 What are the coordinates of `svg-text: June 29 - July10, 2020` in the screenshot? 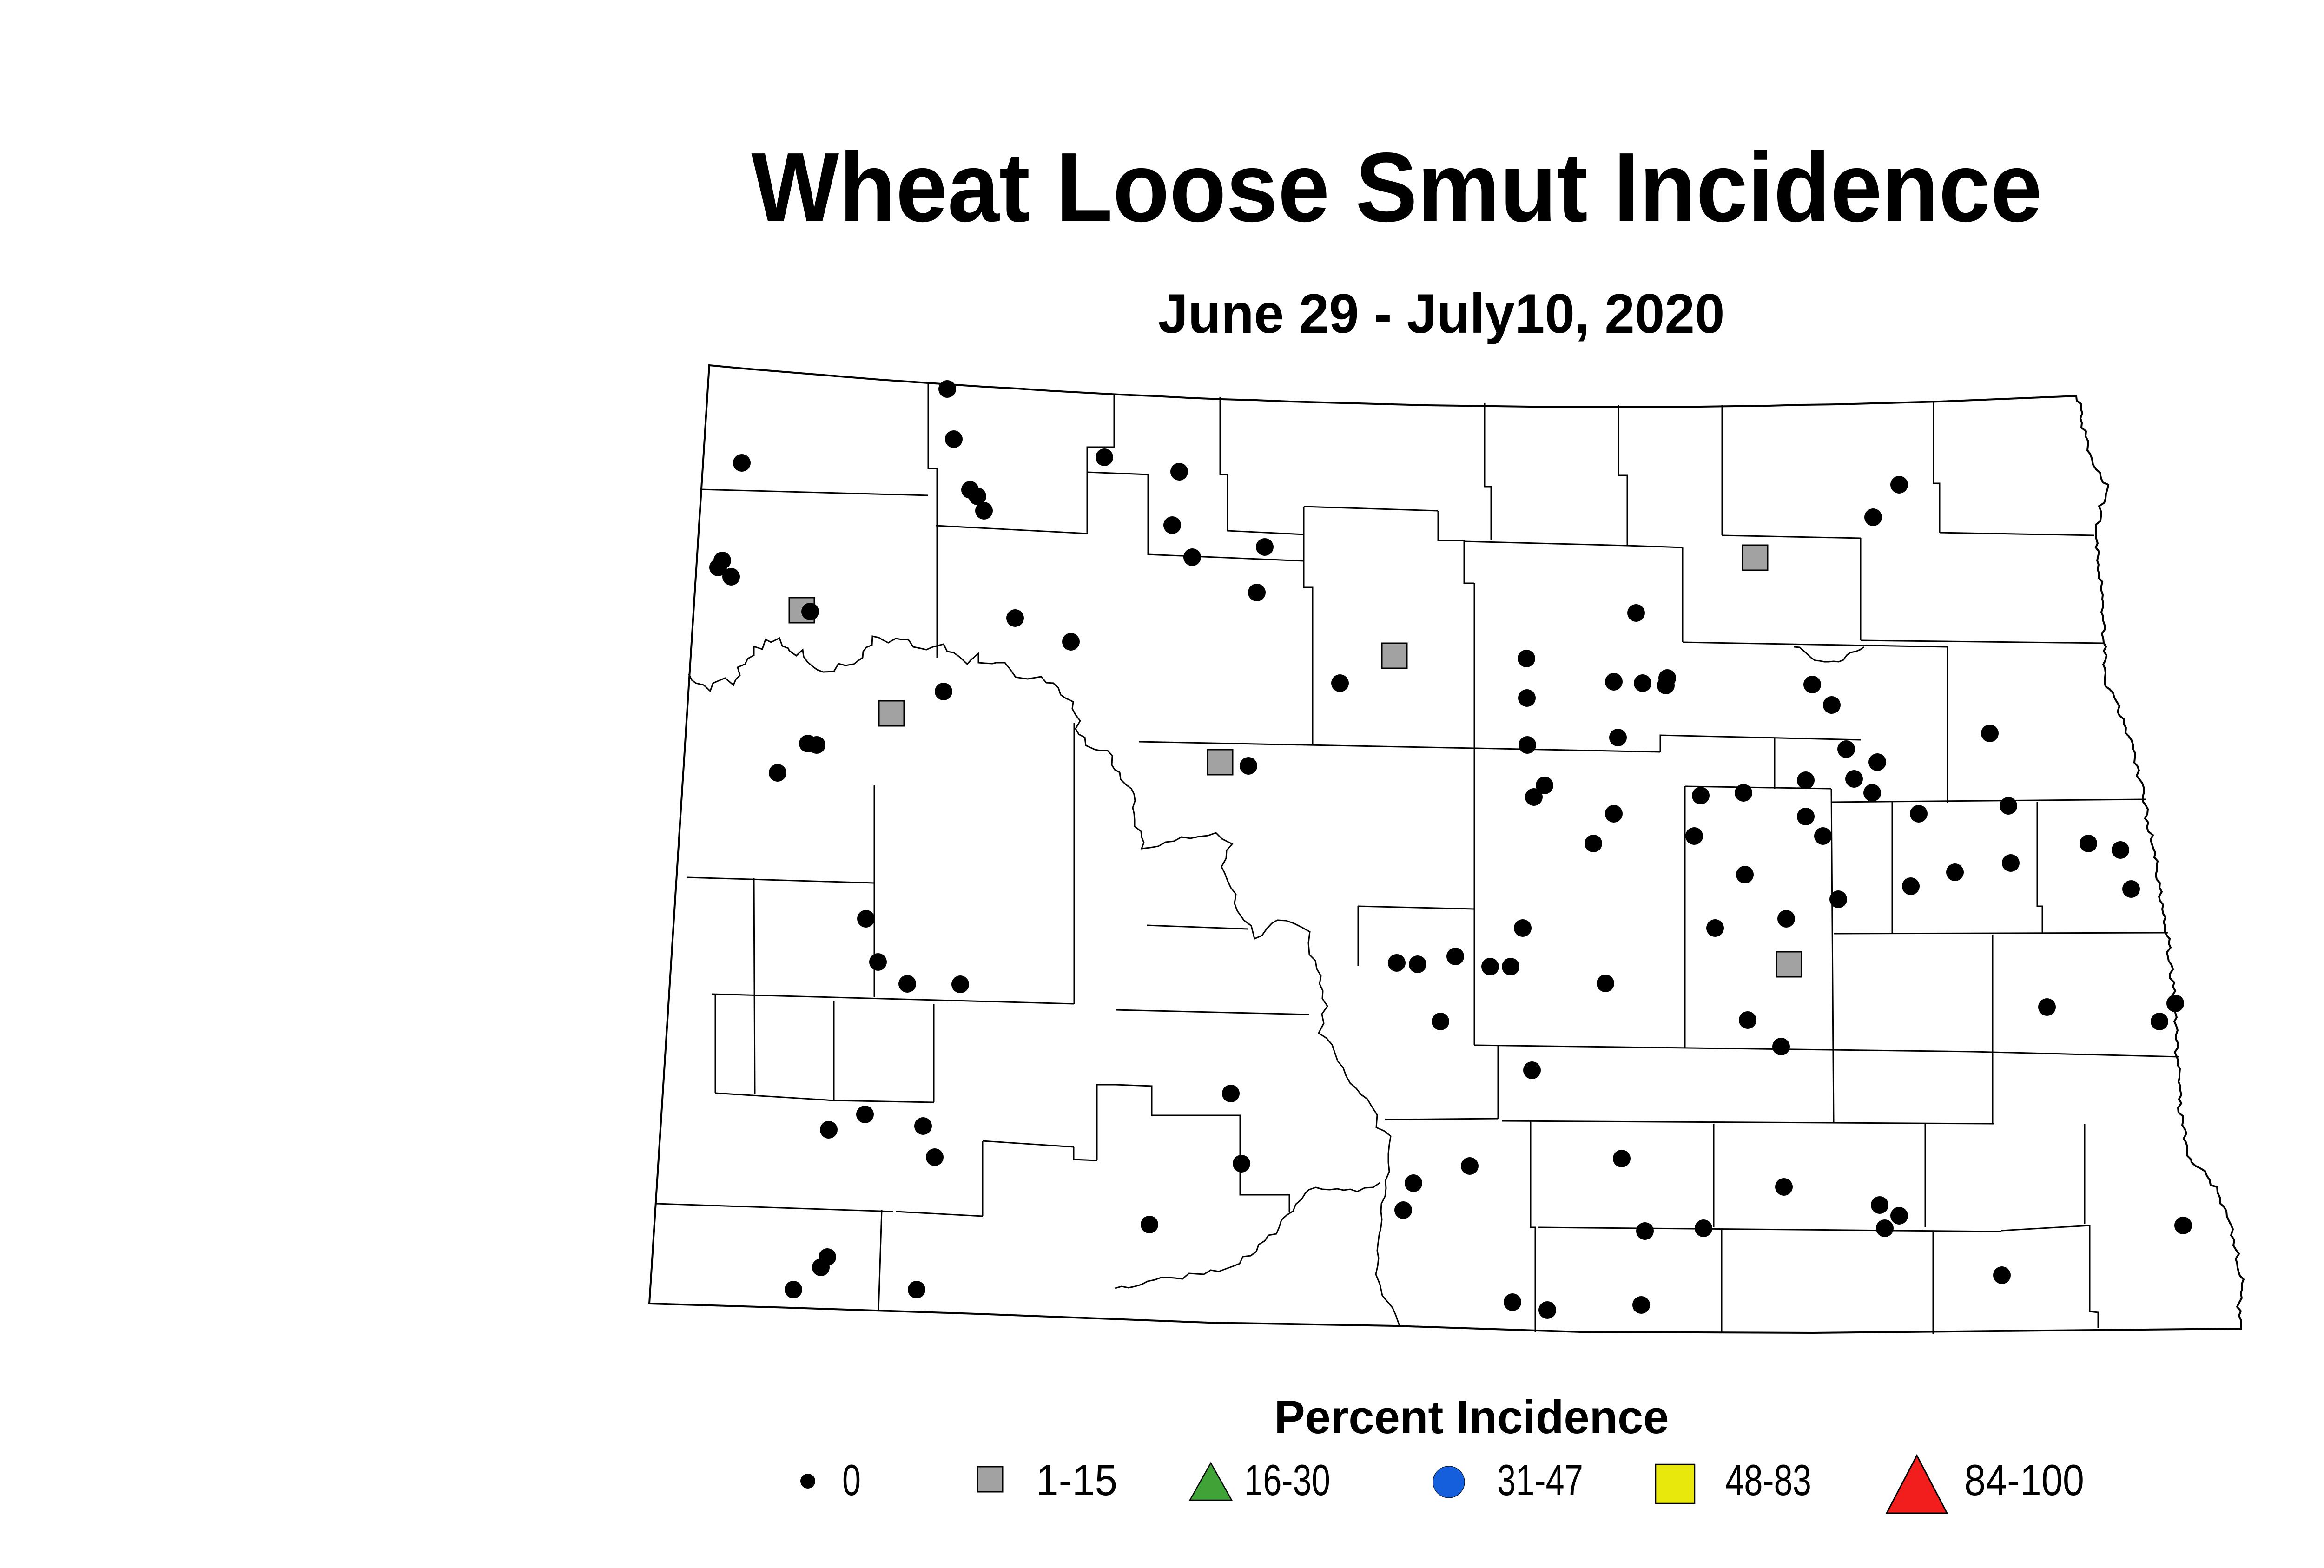 It's located at (1441, 314).